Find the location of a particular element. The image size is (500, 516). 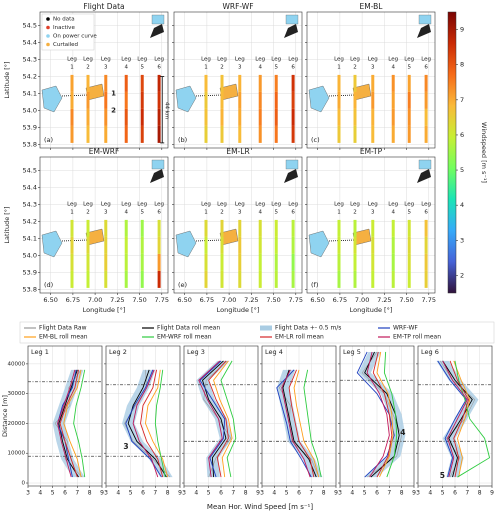

y-tick-label: 54.5 is located at coordinates (30, 171).